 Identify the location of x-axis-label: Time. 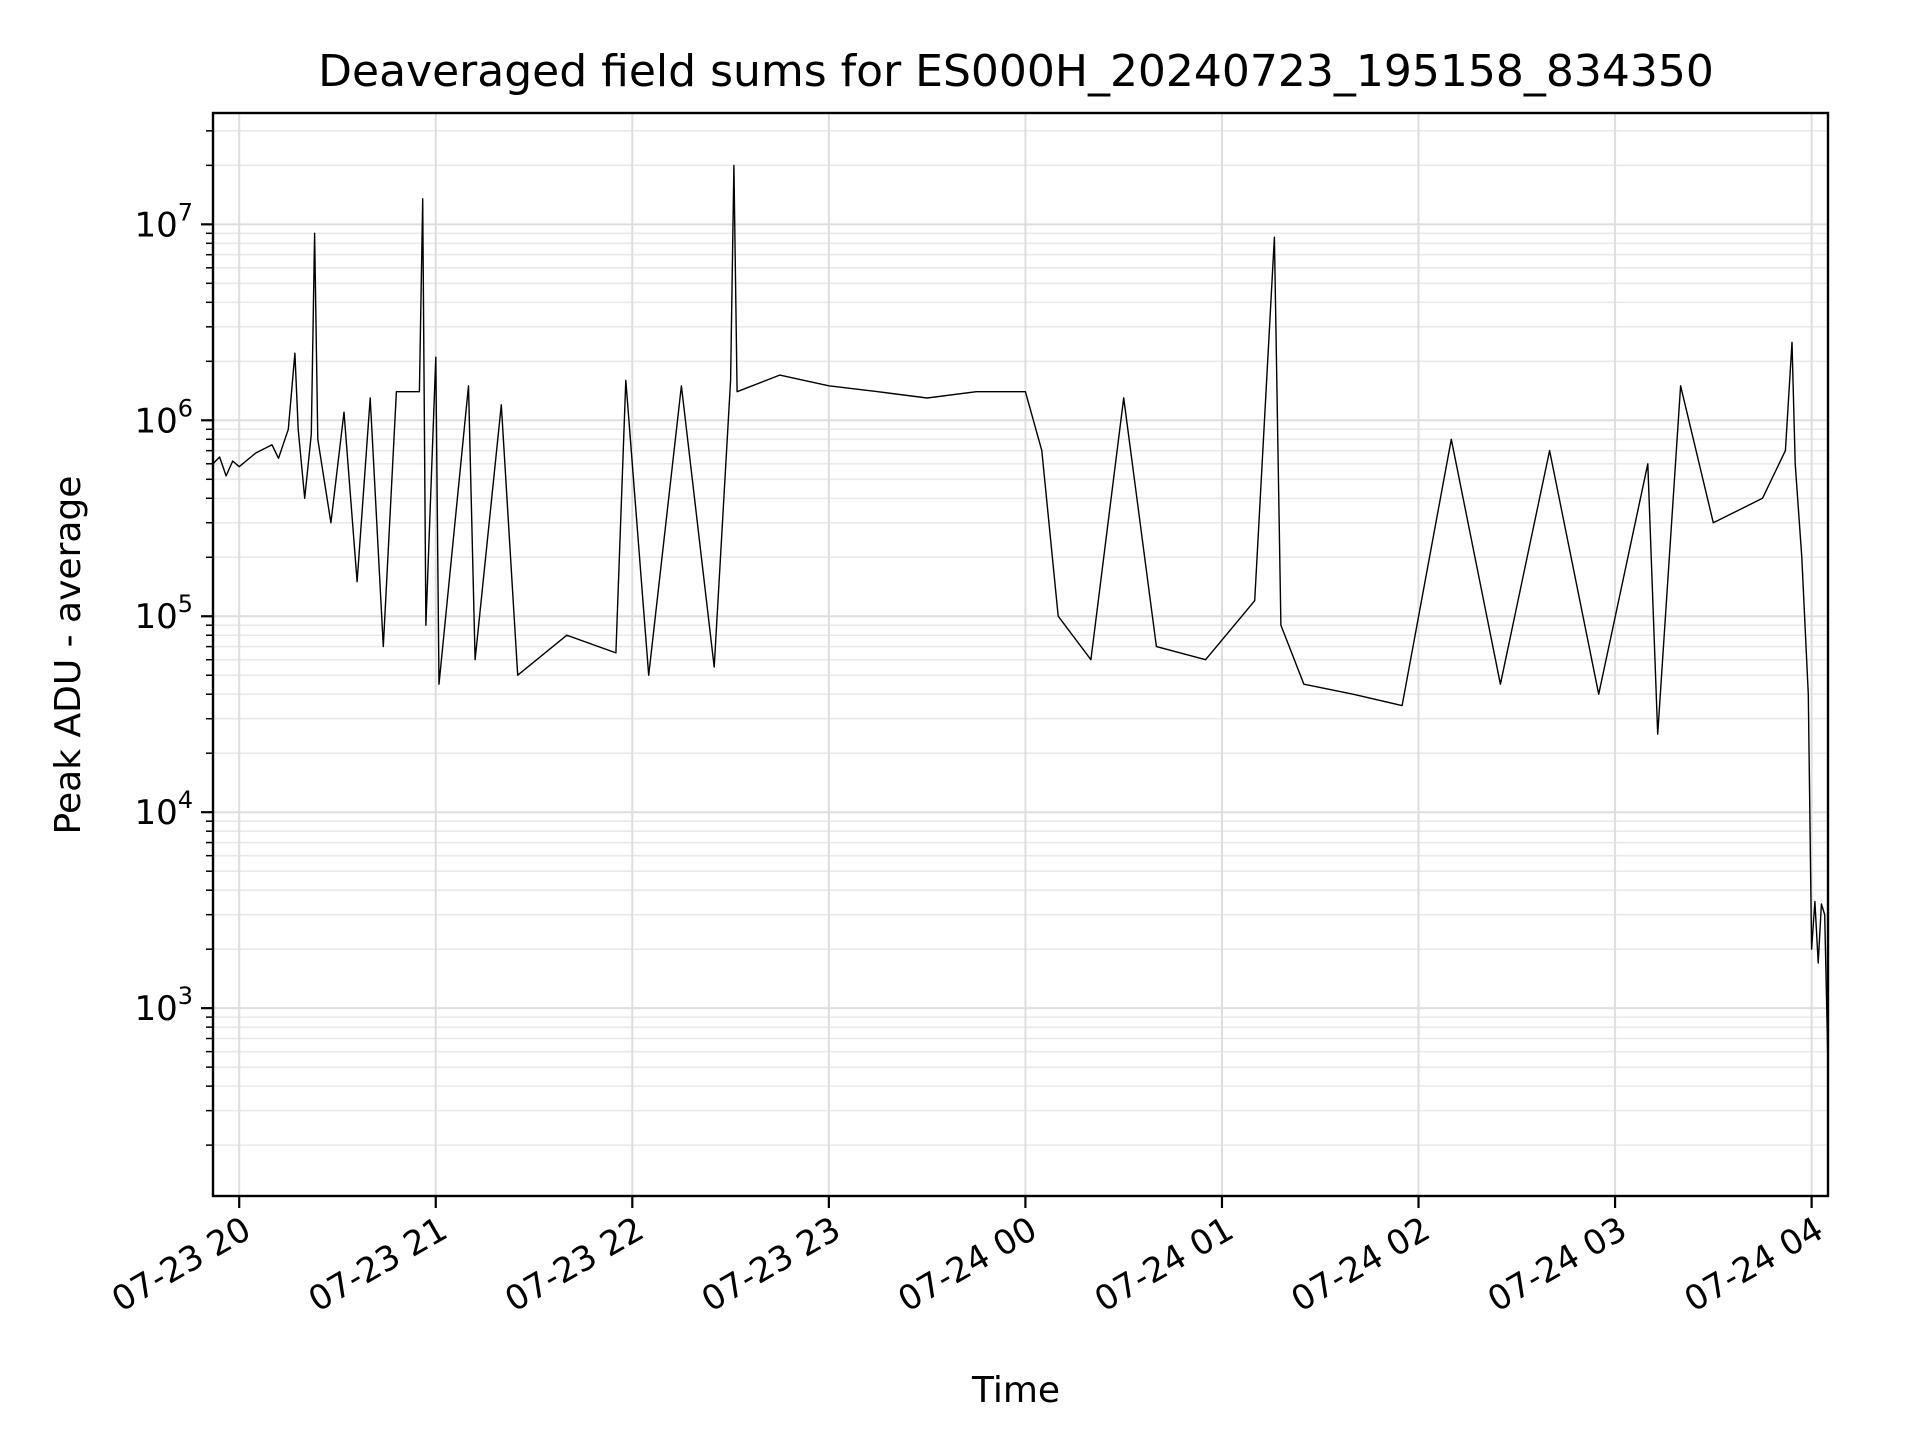
(1015, 1390).